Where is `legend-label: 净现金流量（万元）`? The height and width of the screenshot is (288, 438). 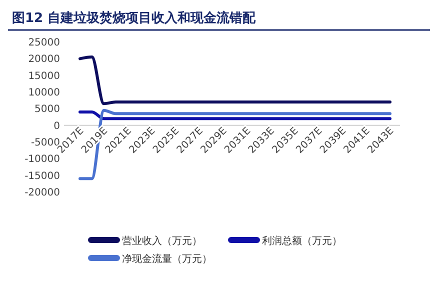
legend-label: 净现金流量（万元） is located at coordinates (167, 259).